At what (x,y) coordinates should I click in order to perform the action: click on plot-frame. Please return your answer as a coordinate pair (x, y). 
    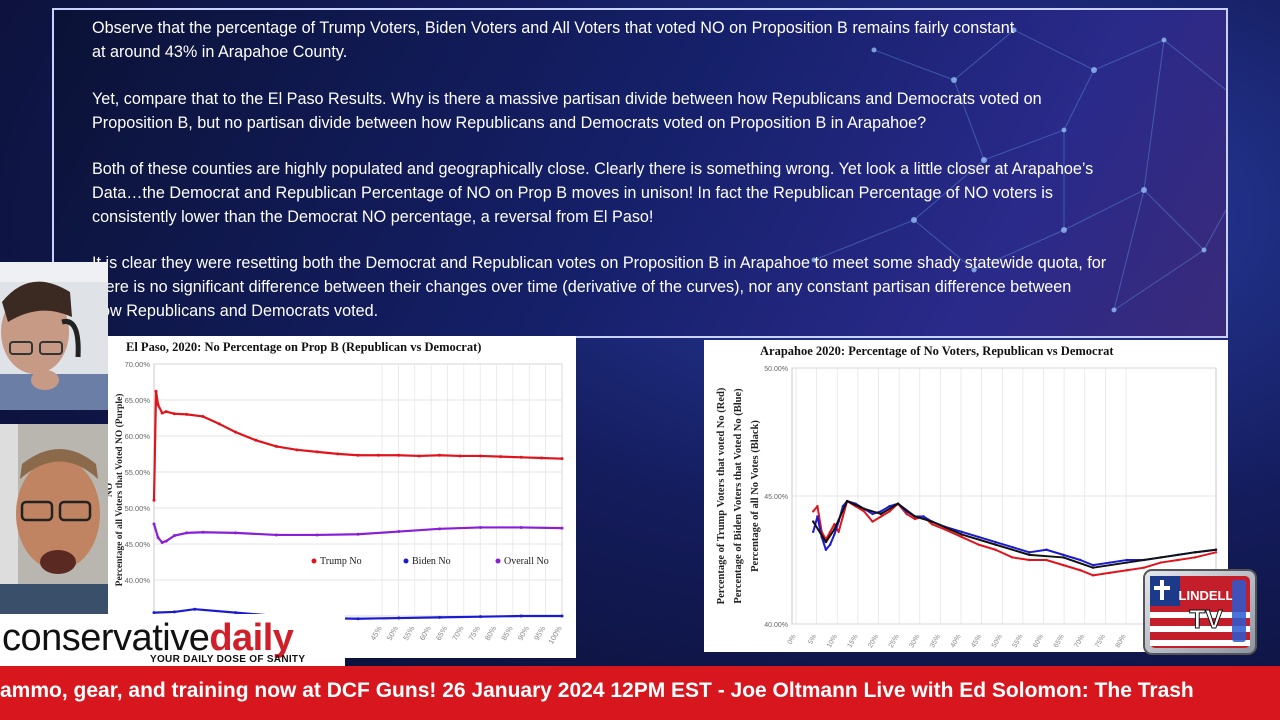
    Looking at the image, I should click on (358, 490).